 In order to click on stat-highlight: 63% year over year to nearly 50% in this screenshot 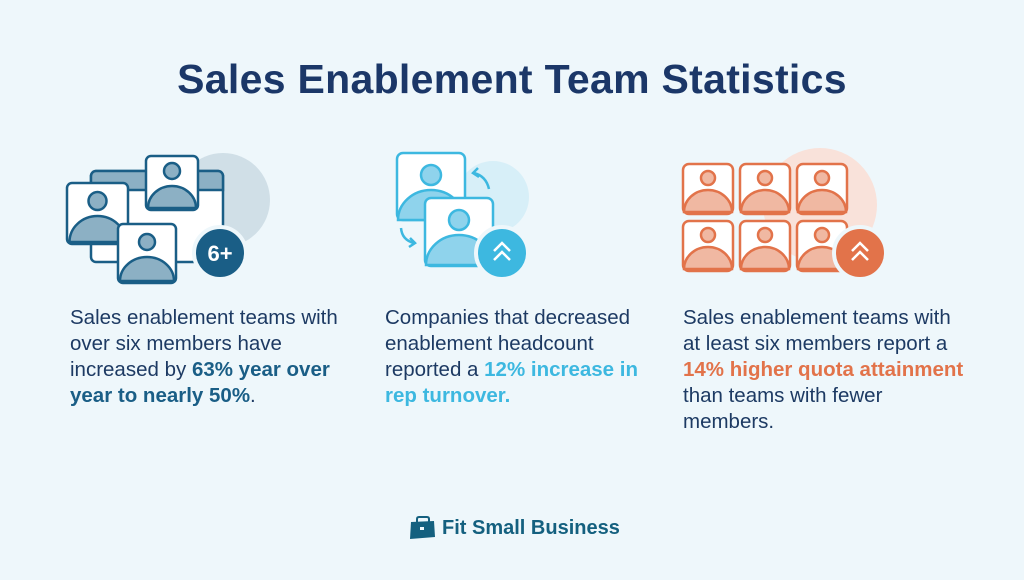, I will do `click(200, 382)`.